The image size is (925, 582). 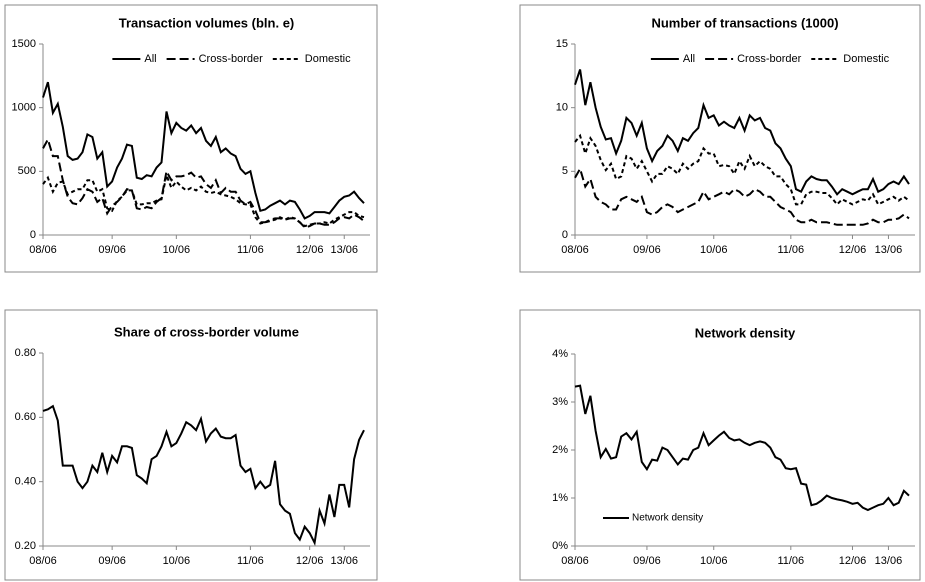 I want to click on y-tick-label: 0.20, so click(x=25, y=546).